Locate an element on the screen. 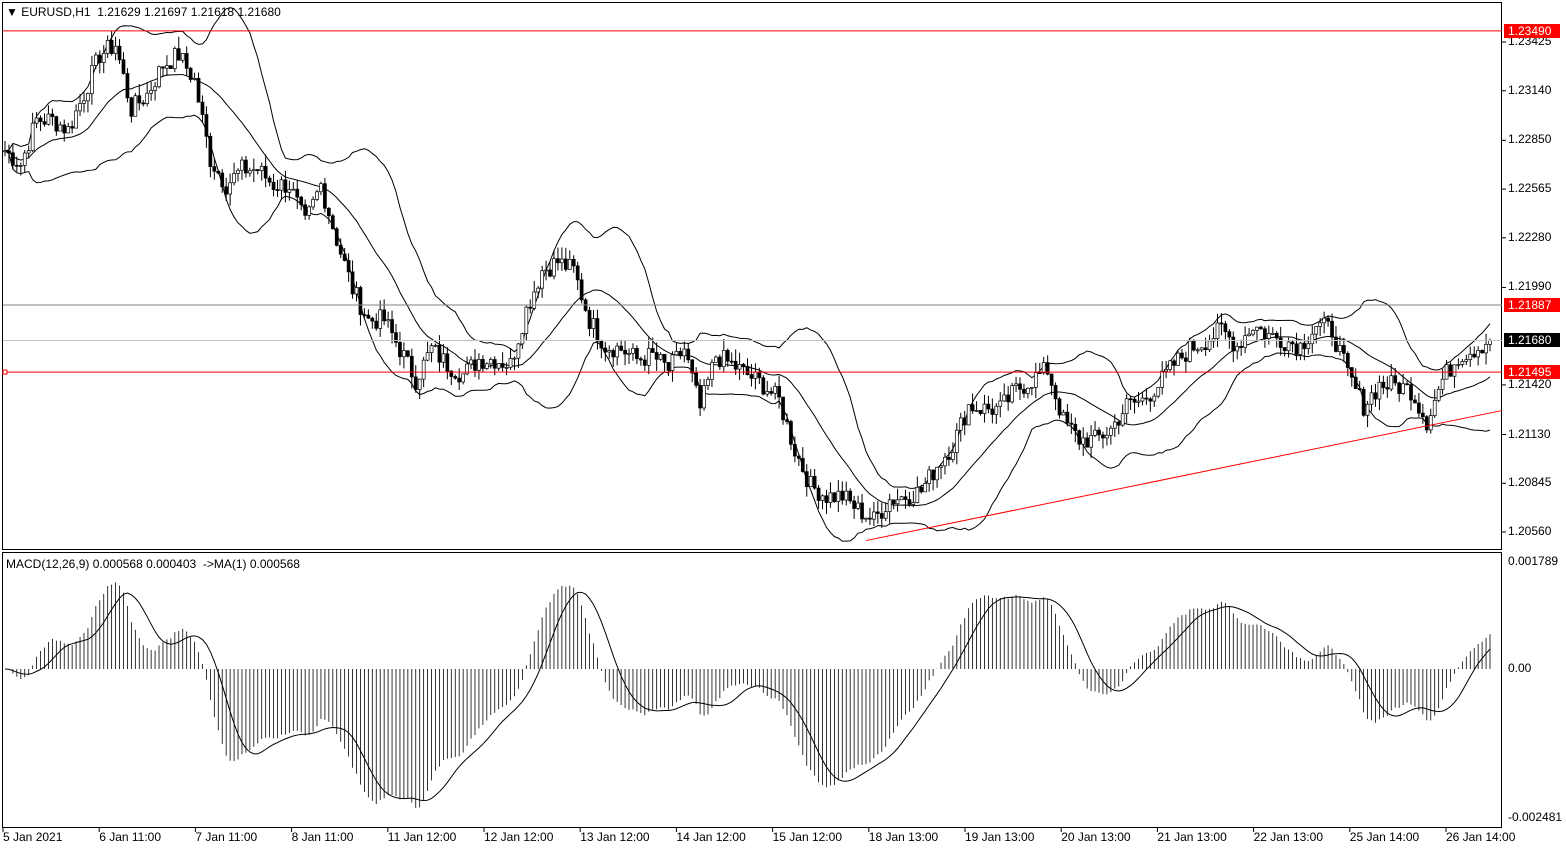  x-tick-label: 7 Jan 11:00 is located at coordinates (226, 837).